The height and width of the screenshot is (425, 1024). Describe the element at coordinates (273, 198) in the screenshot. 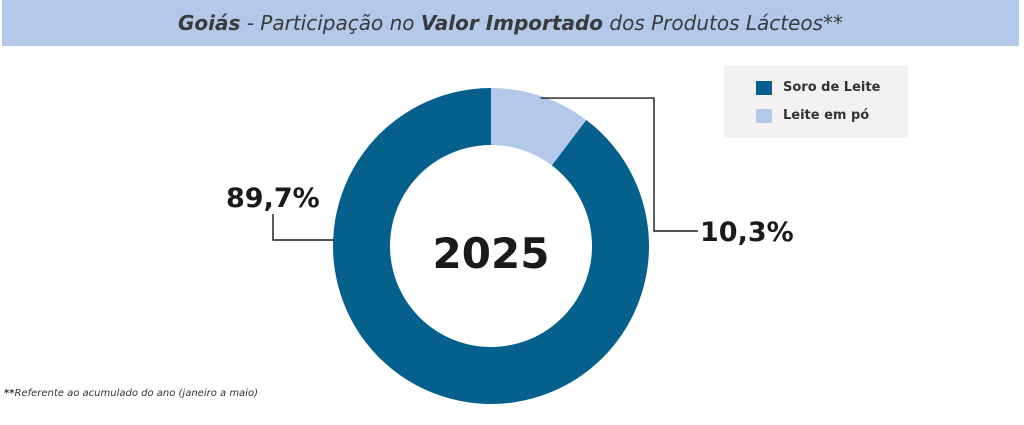

I see `slice-label-soro-de-leite: 89,7%` at that location.